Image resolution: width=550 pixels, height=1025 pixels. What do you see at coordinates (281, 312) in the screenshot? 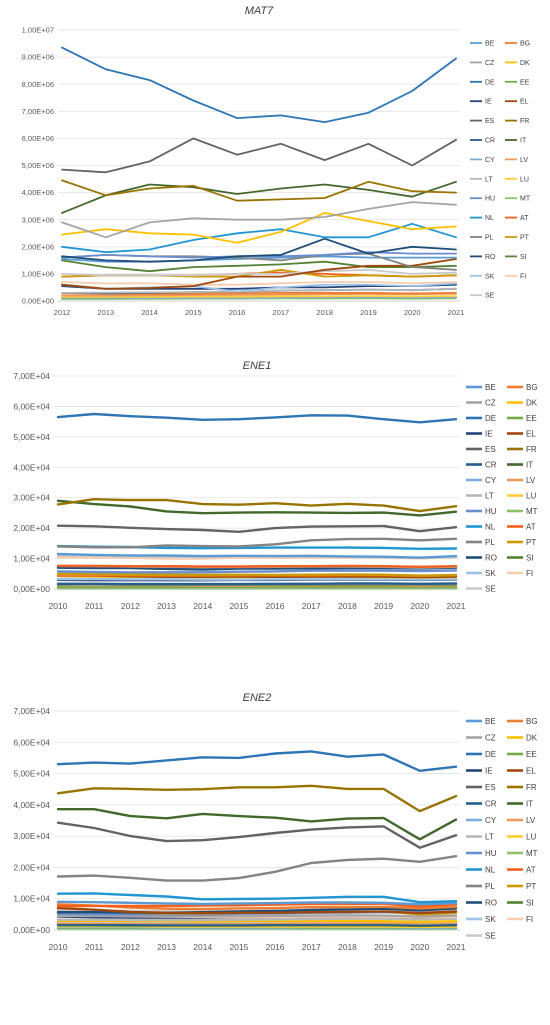
I see `x-tick-label: 2017` at bounding box center [281, 312].